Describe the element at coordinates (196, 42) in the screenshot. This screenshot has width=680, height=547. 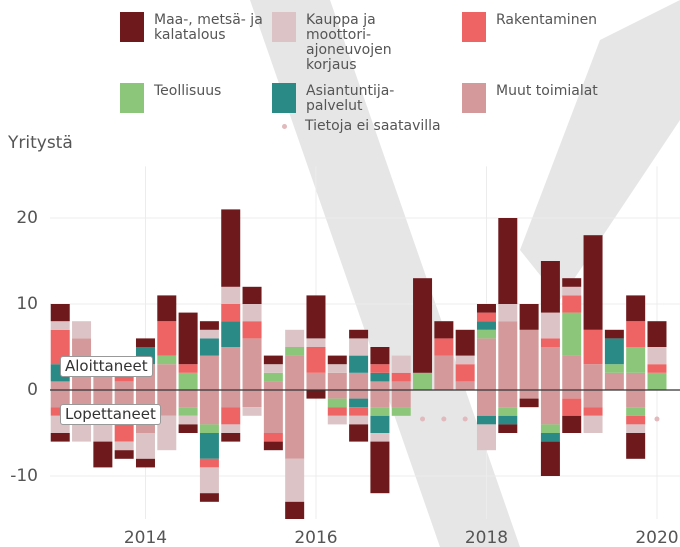
I see `legend-item: Maa-, metsä- ja kalatalous` at that location.